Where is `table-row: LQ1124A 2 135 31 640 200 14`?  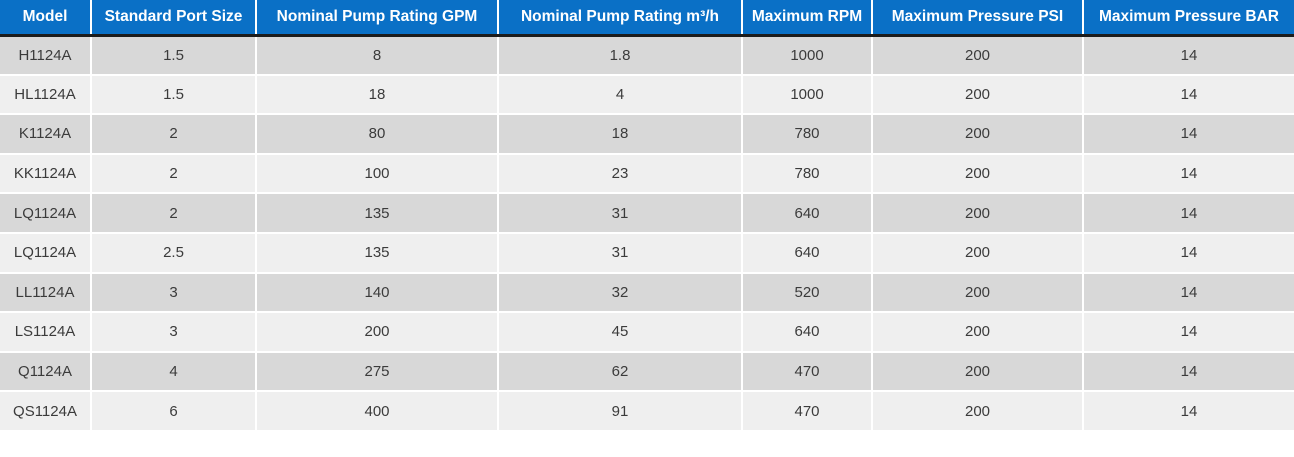 table-row: LQ1124A 2 135 31 640 200 14 is located at coordinates (647, 213).